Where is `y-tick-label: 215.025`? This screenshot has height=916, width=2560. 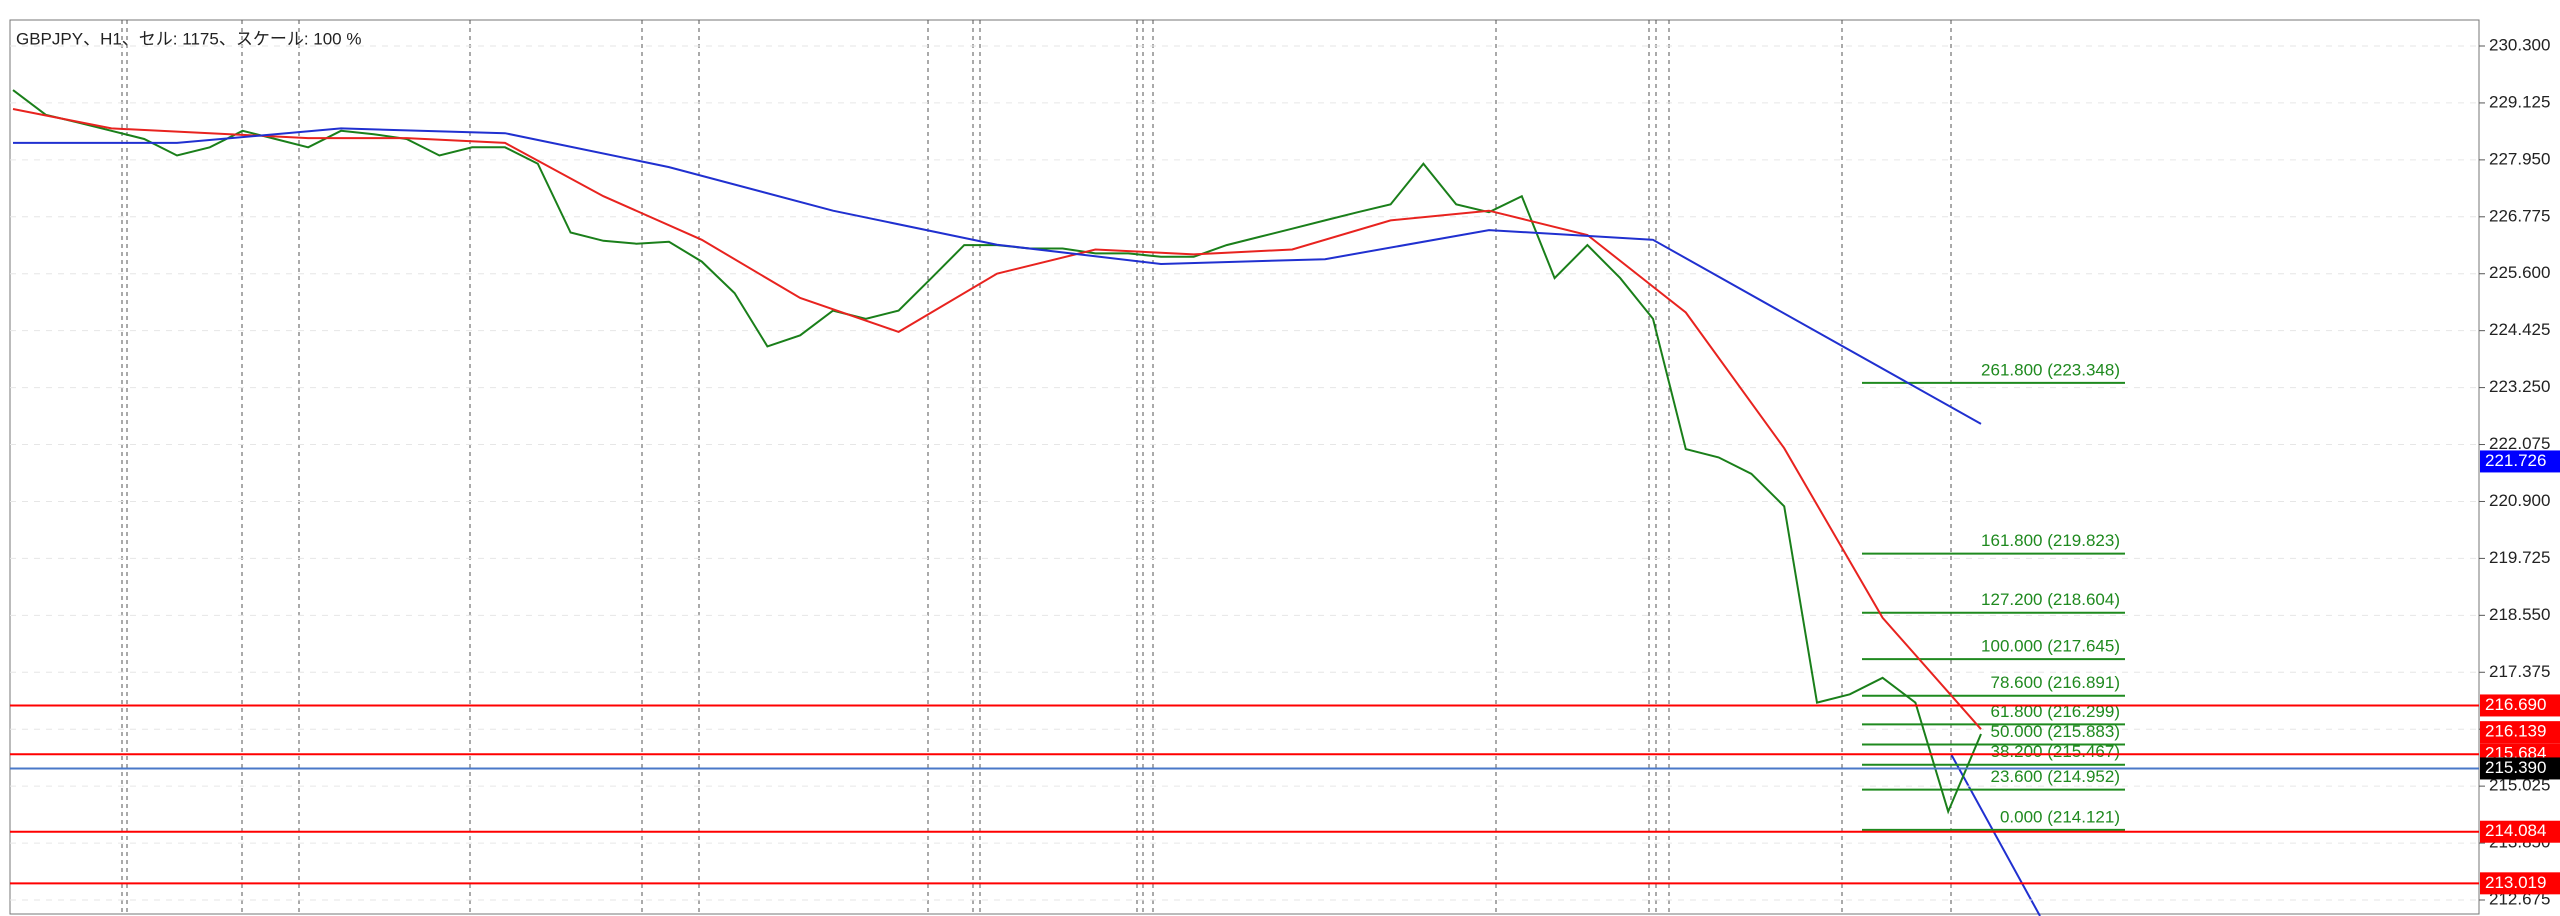 y-tick-label: 215.025 is located at coordinates (2519, 785).